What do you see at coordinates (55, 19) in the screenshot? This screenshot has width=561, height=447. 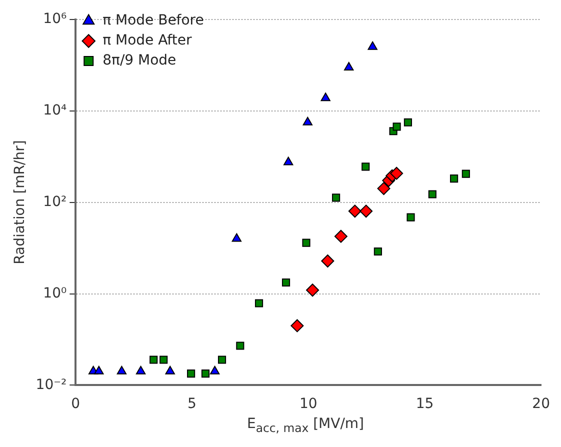 I see `y-tick-label: 10⁶` at bounding box center [55, 19].